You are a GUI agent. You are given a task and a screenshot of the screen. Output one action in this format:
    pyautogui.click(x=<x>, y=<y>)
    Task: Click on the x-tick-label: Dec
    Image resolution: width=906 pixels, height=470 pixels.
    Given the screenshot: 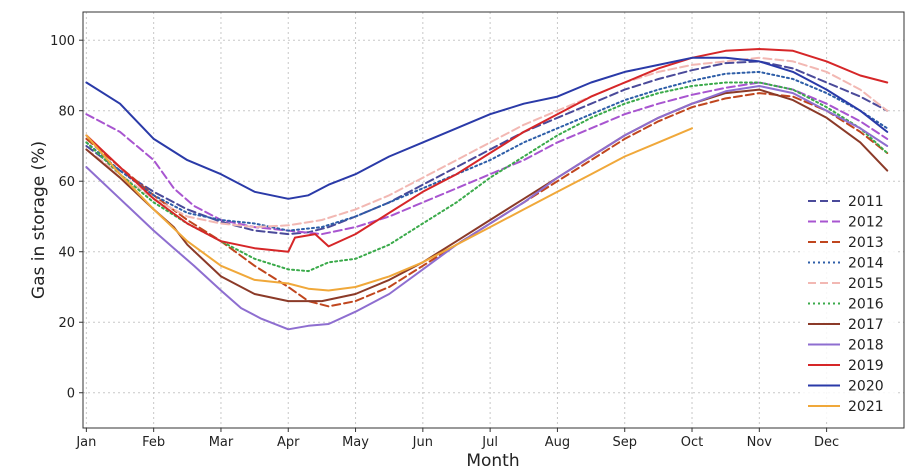 What is the action you would take?
    pyautogui.click(x=826, y=442)
    